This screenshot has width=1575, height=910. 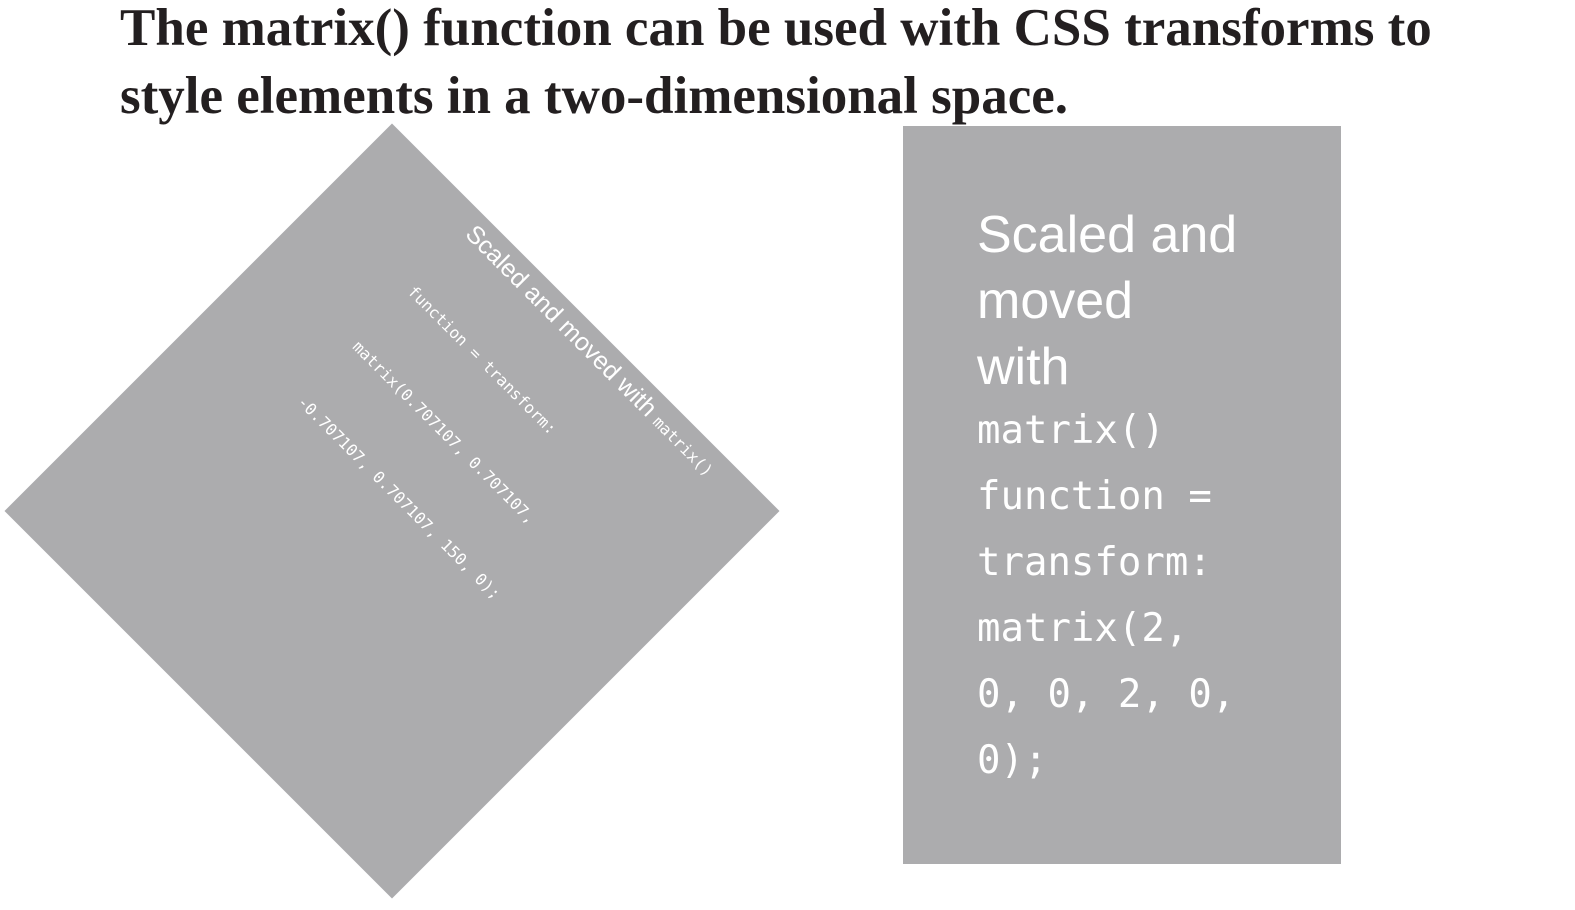 I want to click on scaled-box-title-line: moved, so click(x=1055, y=301).